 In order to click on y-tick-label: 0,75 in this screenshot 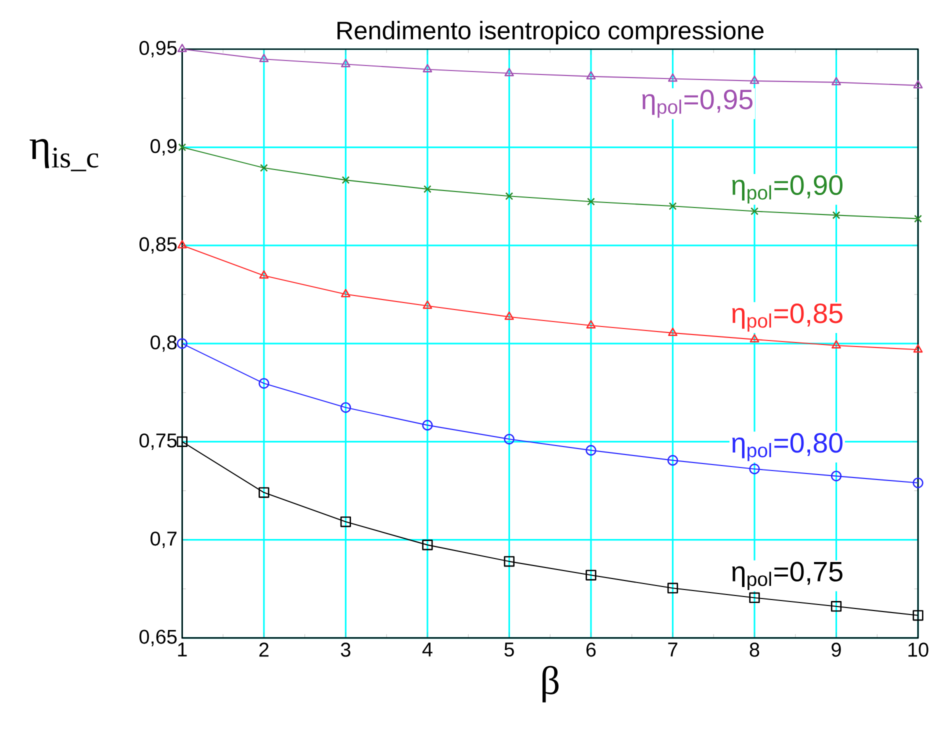, I will do `click(158, 442)`.